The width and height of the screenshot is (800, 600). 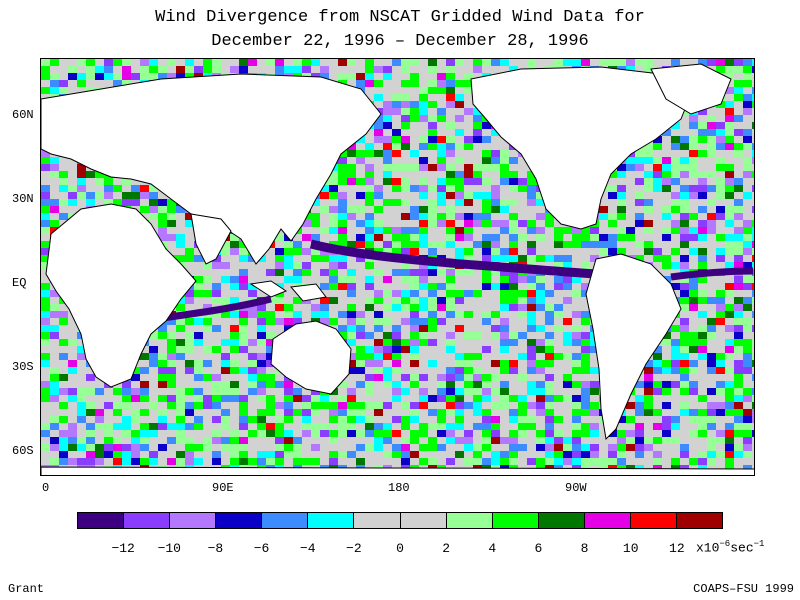 What do you see at coordinates (446, 548) in the screenshot?
I see `color-scale-tick-label: 2` at bounding box center [446, 548].